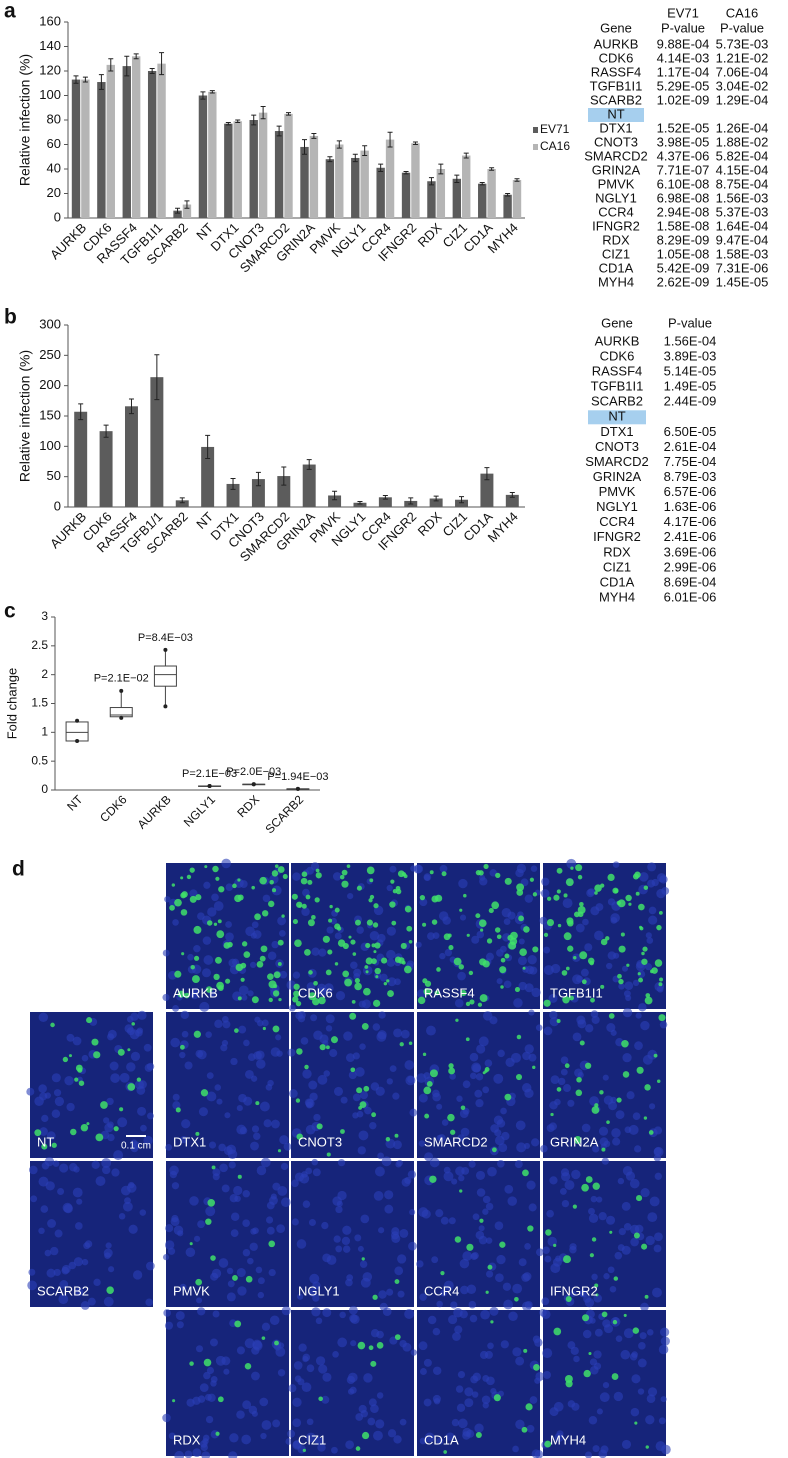  I want to click on table-column-header: P-value, so click(690, 322).